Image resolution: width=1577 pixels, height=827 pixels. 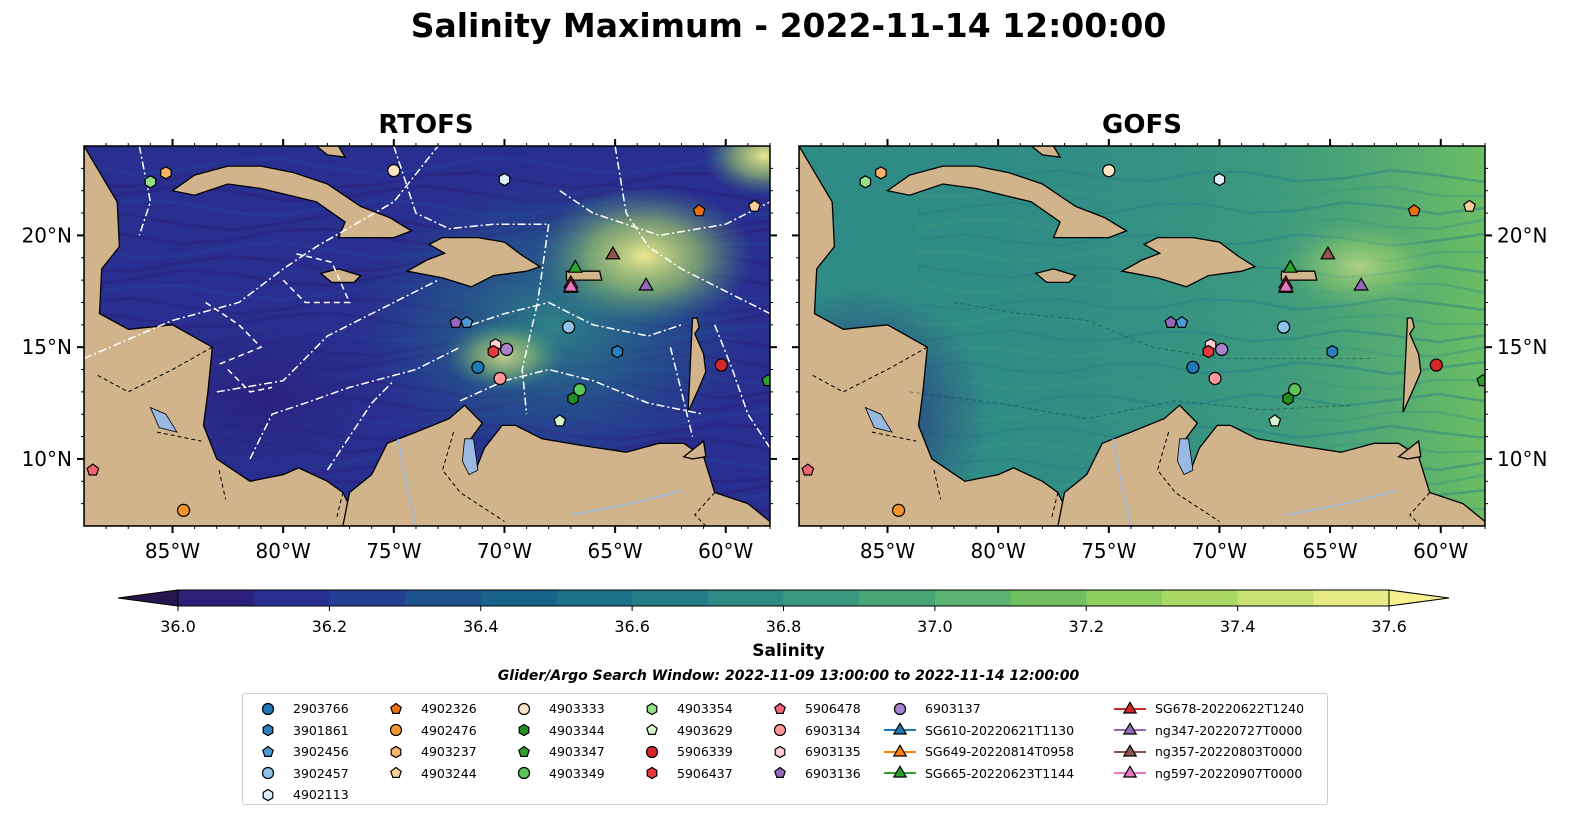 What do you see at coordinates (833, 752) in the screenshot?
I see `legend-label: 6903135` at bounding box center [833, 752].